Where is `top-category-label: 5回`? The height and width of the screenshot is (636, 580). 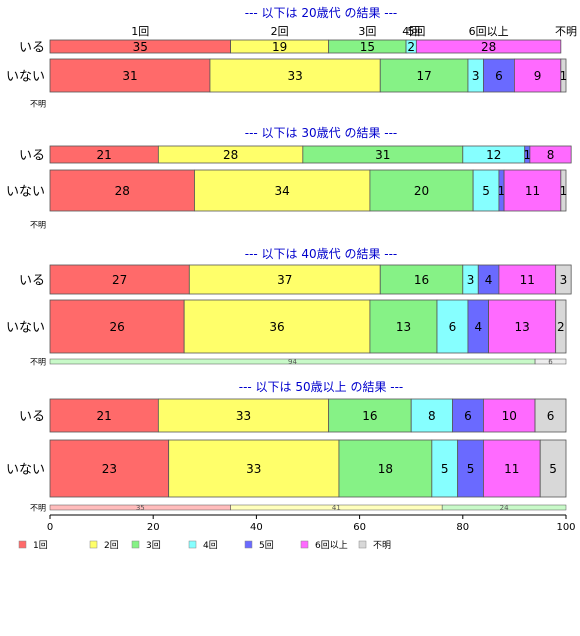 top-category-label: 5回 is located at coordinates (416, 31).